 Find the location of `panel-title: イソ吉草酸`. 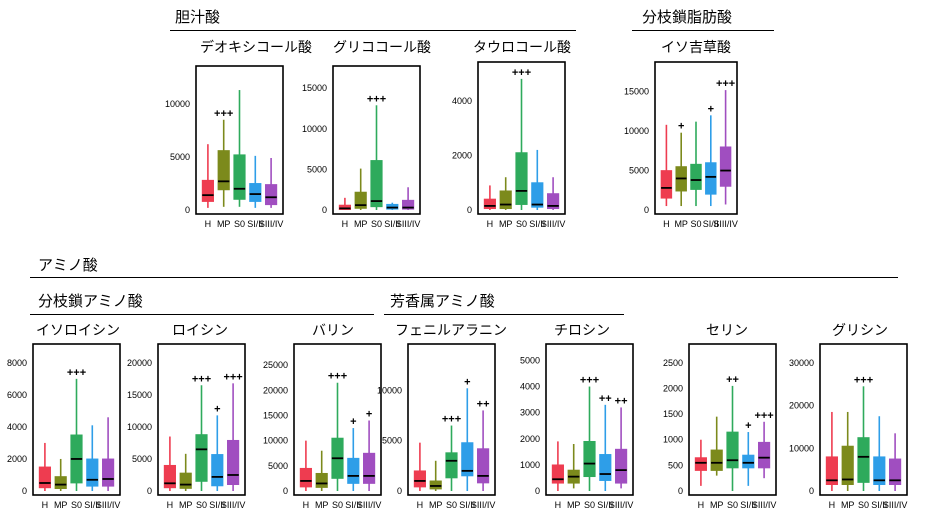

panel-title: イソ吉草酸 is located at coordinates (696, 47).